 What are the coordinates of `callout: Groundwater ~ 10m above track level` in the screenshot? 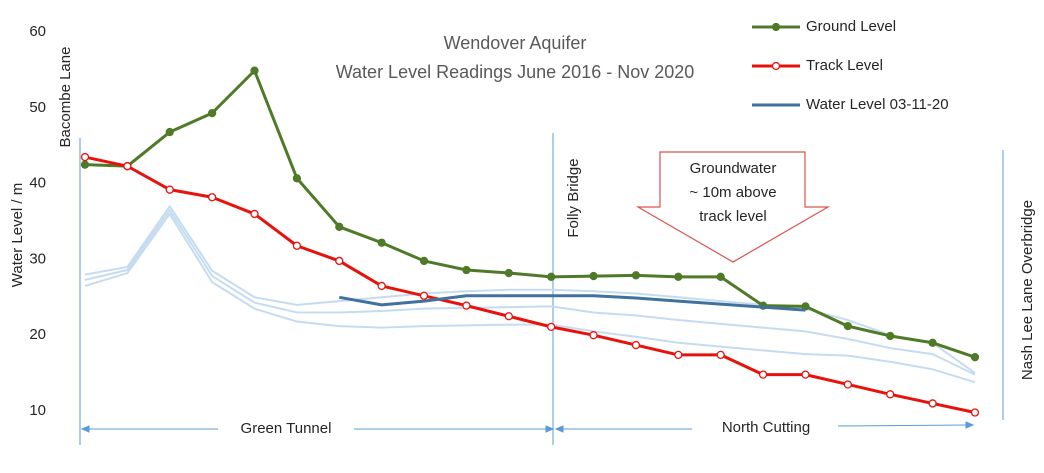 It's located at (733, 207).